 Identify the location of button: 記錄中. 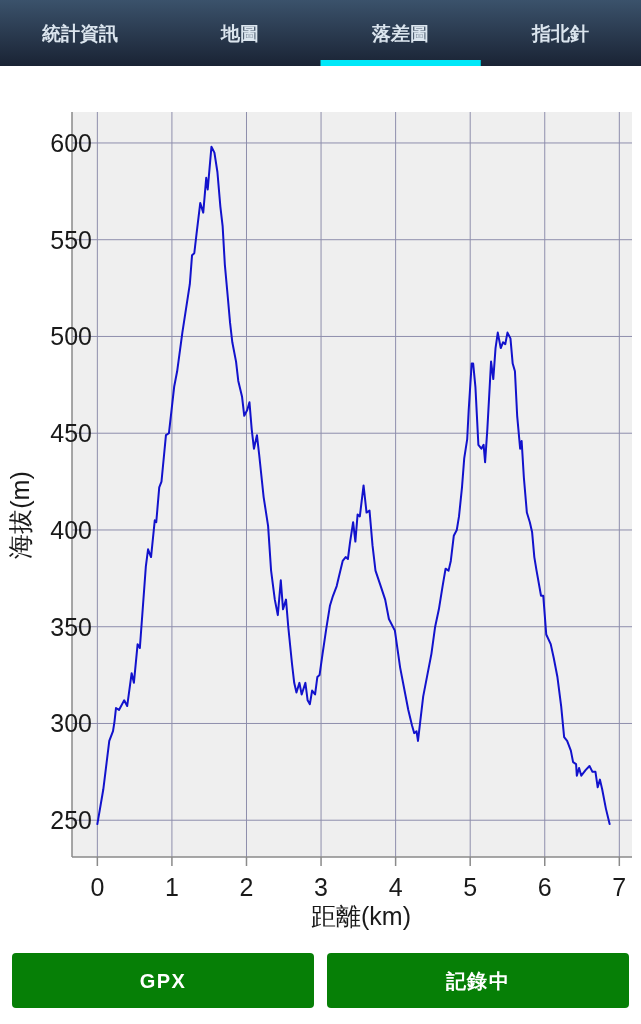
(478, 980).